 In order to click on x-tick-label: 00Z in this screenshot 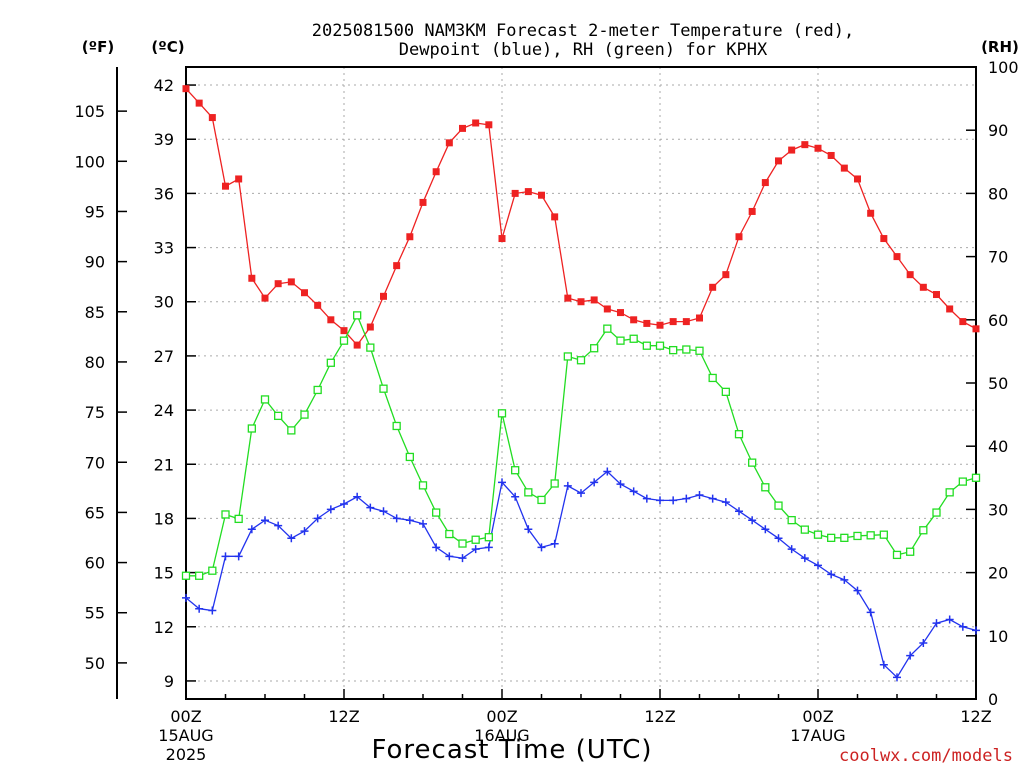, I will do `click(185, 716)`.